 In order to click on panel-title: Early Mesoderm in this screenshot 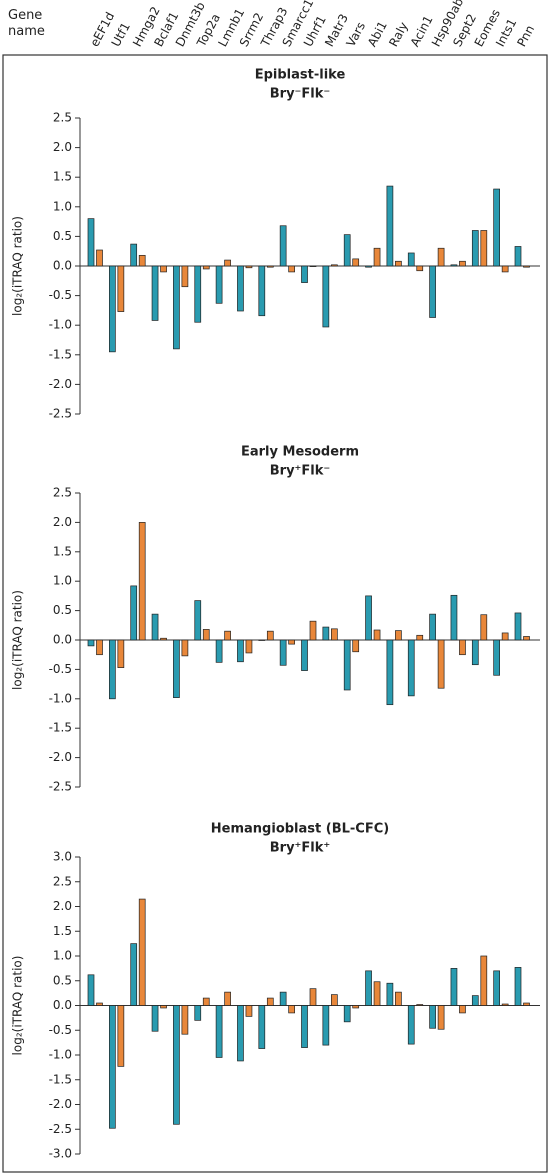, I will do `click(300, 452)`.